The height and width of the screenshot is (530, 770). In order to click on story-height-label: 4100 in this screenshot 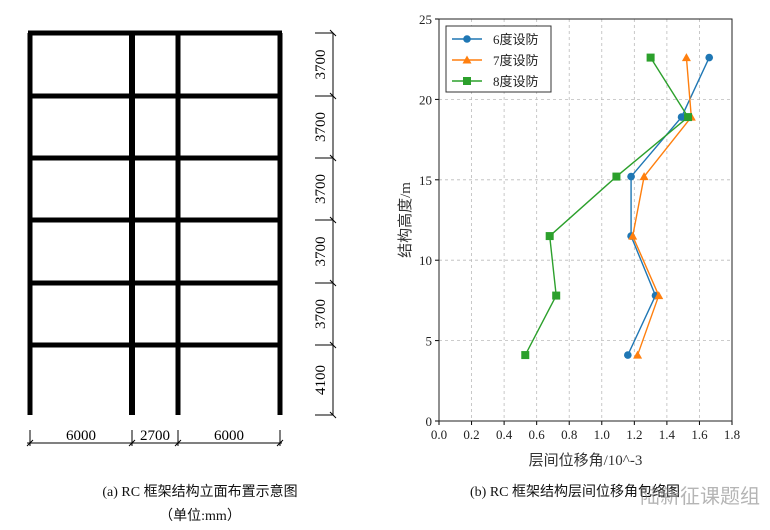, I will do `click(321, 380)`.